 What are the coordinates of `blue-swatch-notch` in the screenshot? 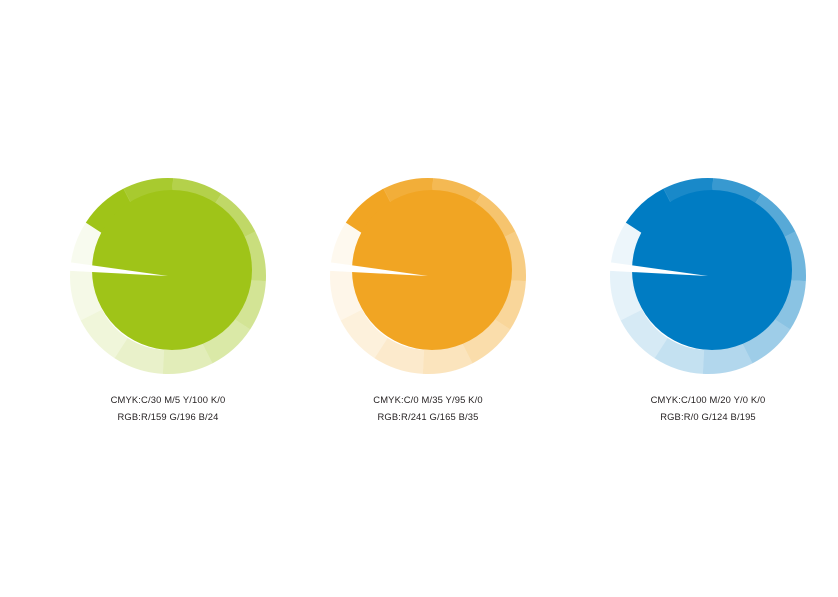 It's located at (658, 269).